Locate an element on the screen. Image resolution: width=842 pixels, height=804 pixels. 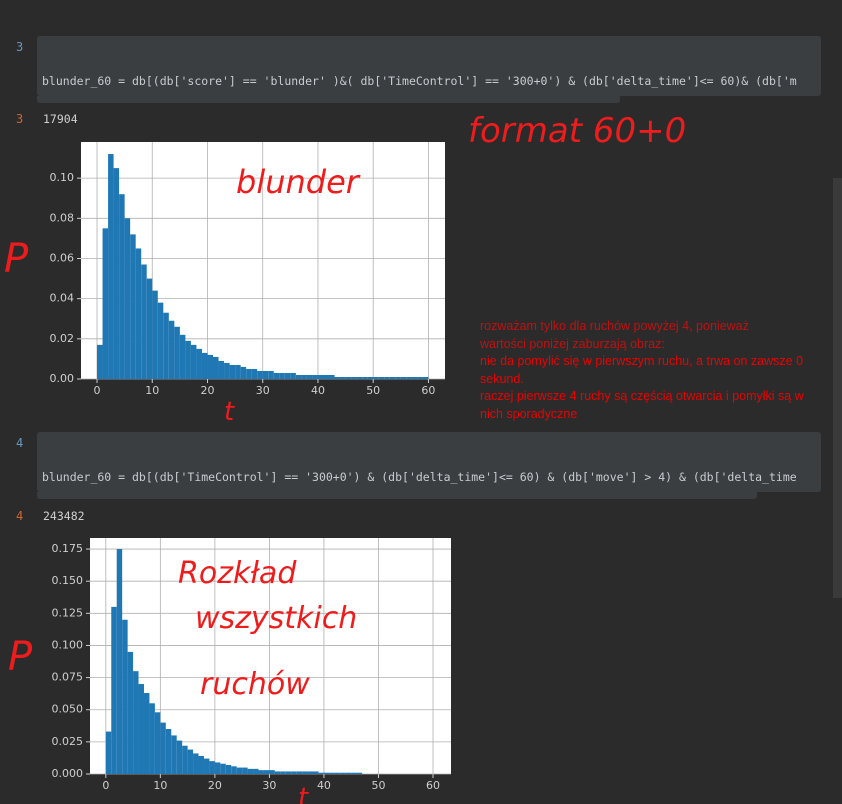
cell-number: 4 is located at coordinates (20, 443).